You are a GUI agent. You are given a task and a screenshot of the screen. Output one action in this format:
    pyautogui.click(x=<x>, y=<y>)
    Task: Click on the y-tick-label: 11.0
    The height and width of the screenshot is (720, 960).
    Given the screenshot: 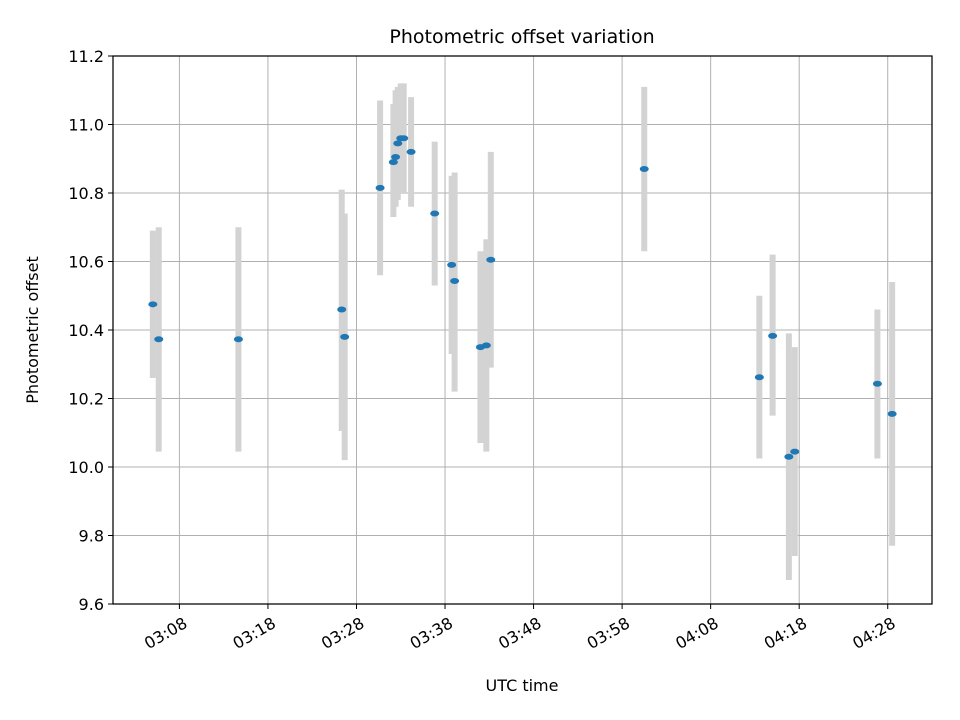 What is the action you would take?
    pyautogui.click(x=86, y=125)
    